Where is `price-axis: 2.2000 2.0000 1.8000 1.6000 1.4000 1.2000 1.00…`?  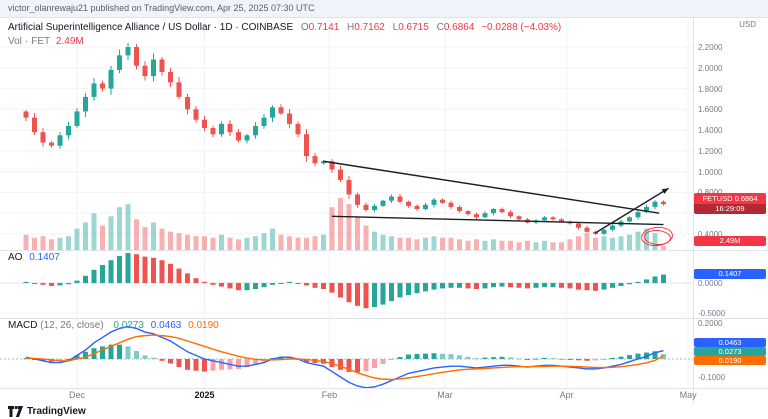 price-axis: 2.2000 2.0000 1.8000 1.6000 1.4000 1.2000 1.00… is located at coordinates (730, 202).